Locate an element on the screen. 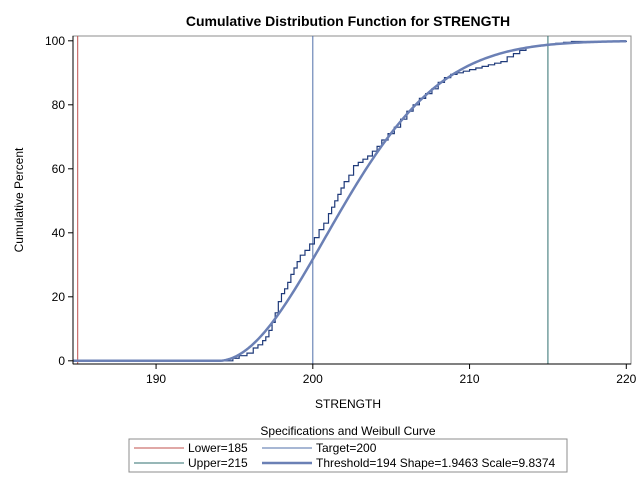  y-tick-label: 0 is located at coordinates (61, 361).